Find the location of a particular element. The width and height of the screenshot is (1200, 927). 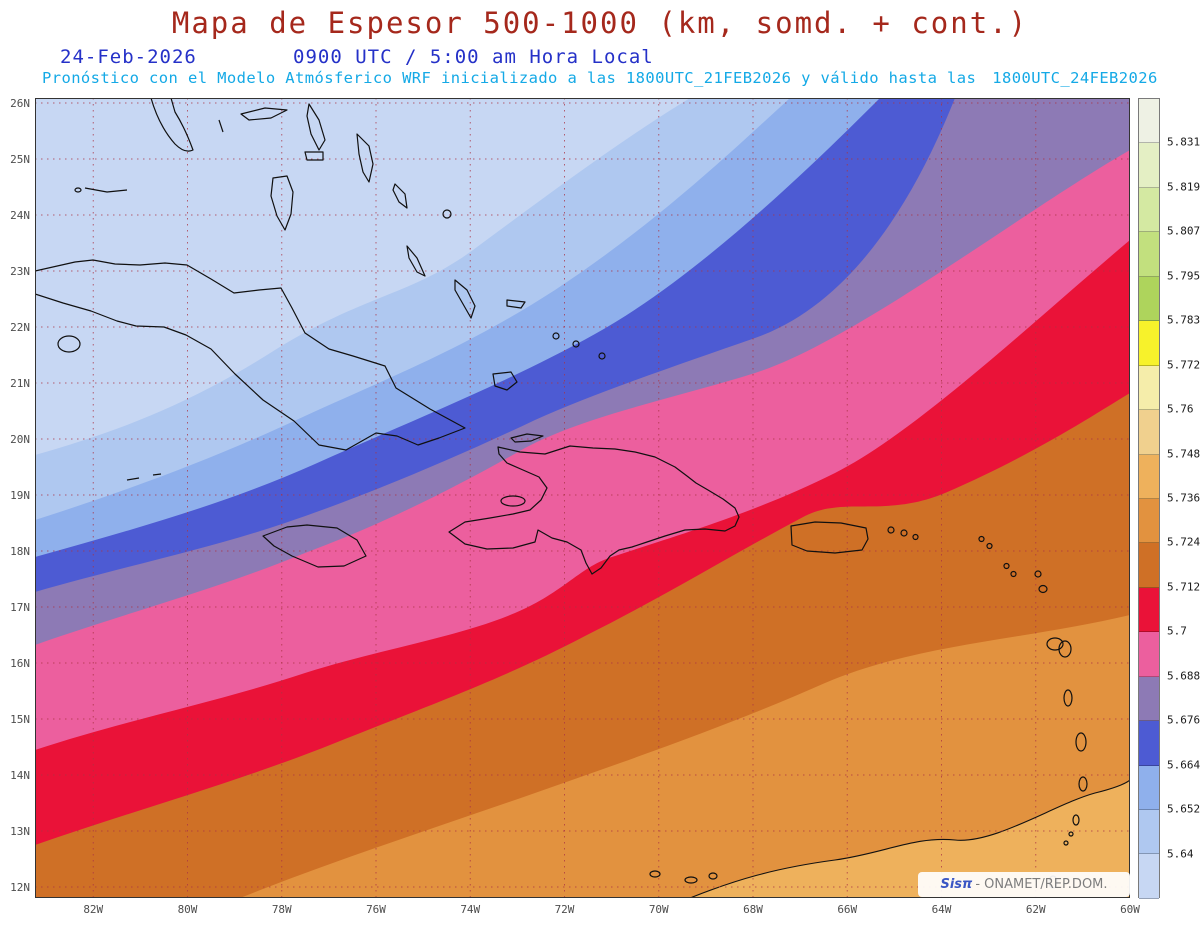

lon-label: 78W is located at coordinates (281, 909).